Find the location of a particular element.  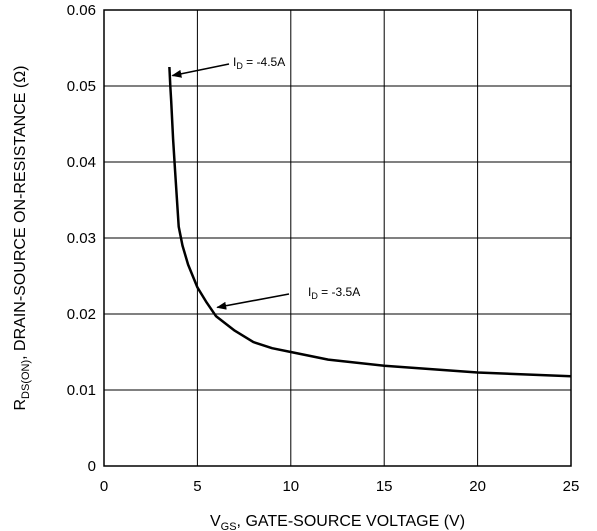

x-tick-label: 5 is located at coordinates (197, 486).